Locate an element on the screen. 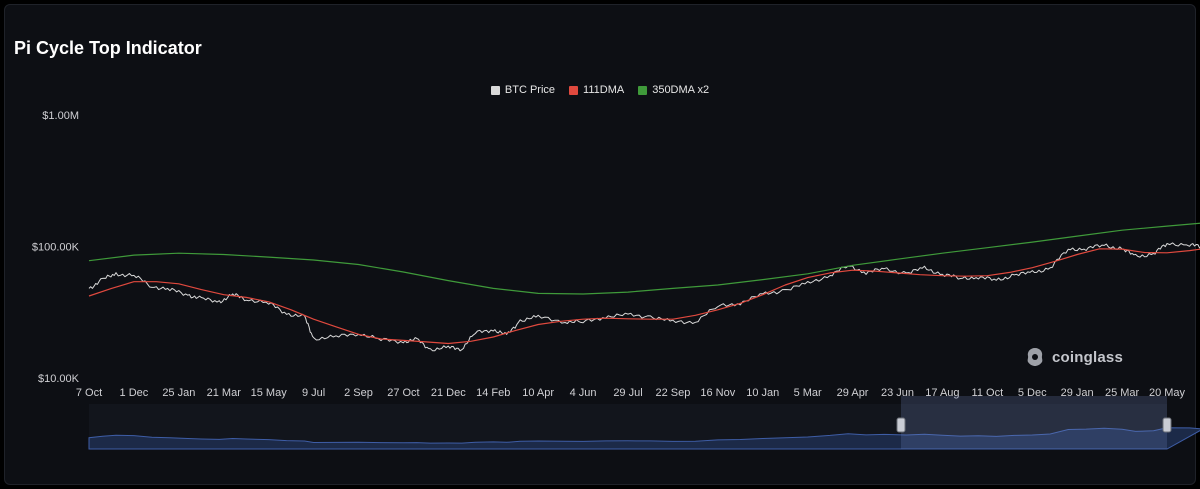 Image resolution: width=1200 pixels, height=489 pixels. x-tick-label: 4 Jun is located at coordinates (583, 393).